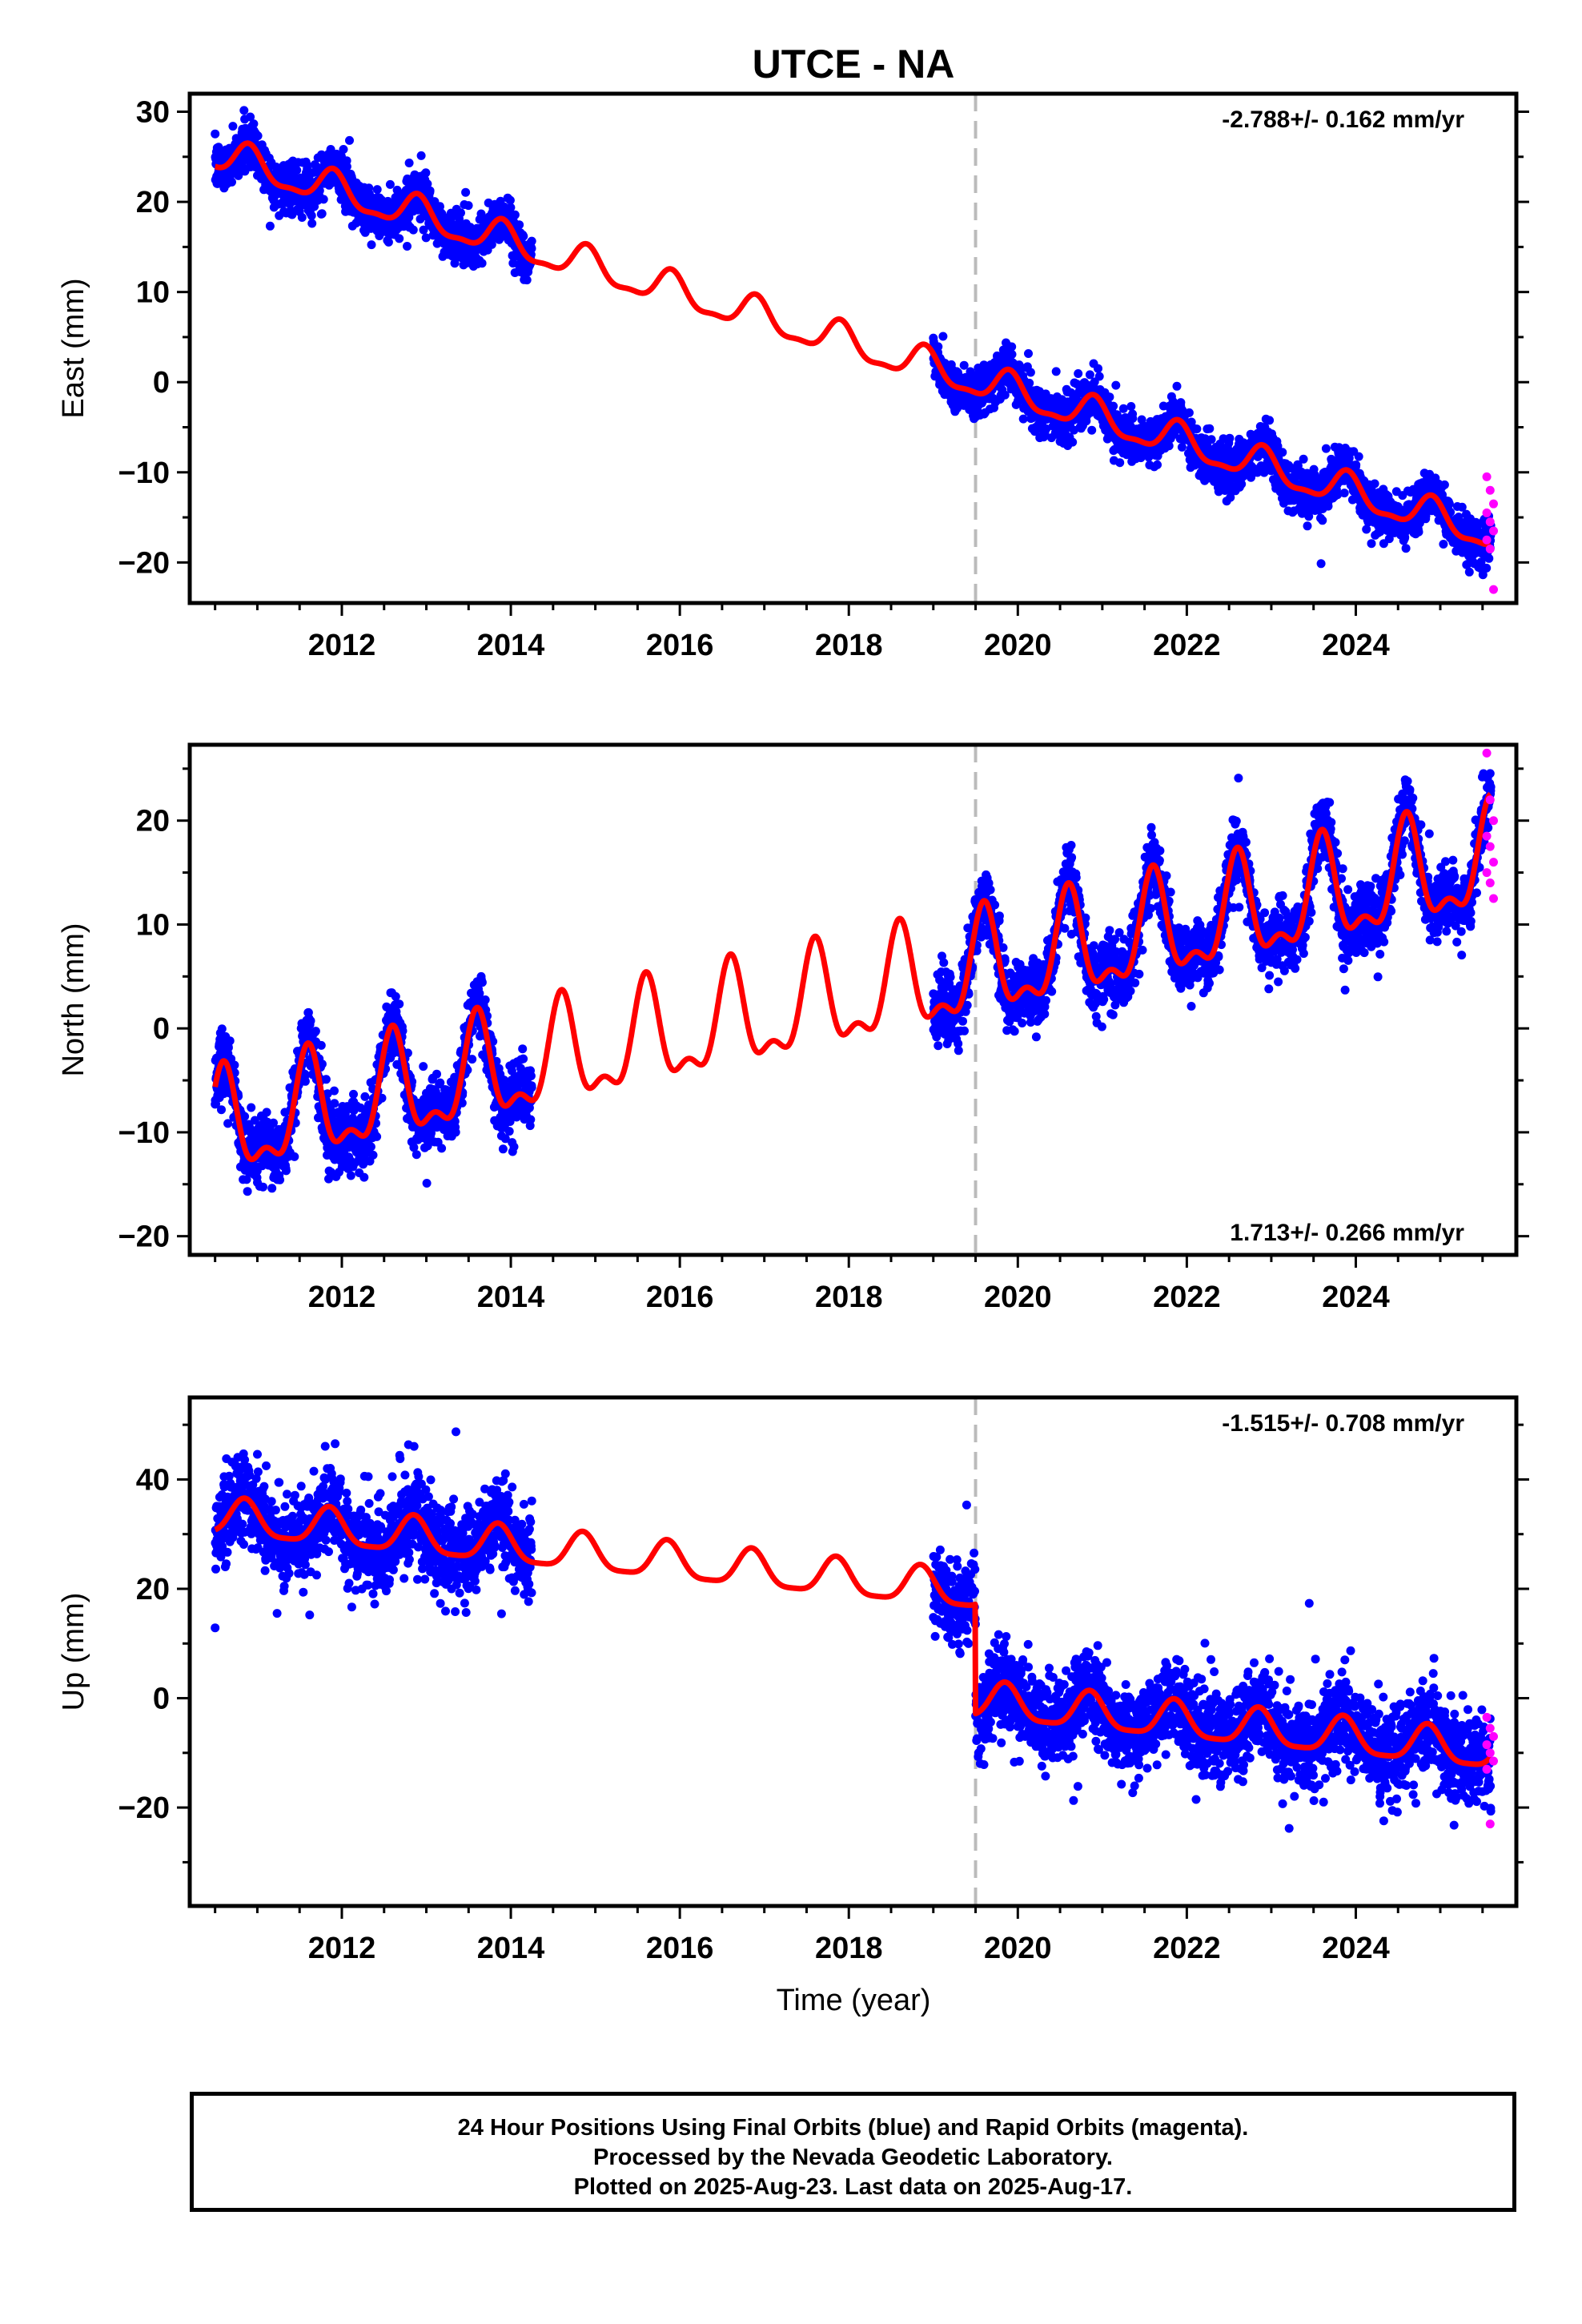 The image size is (1582, 2324). I want to click on y-tick-label: 0, so click(161, 383).